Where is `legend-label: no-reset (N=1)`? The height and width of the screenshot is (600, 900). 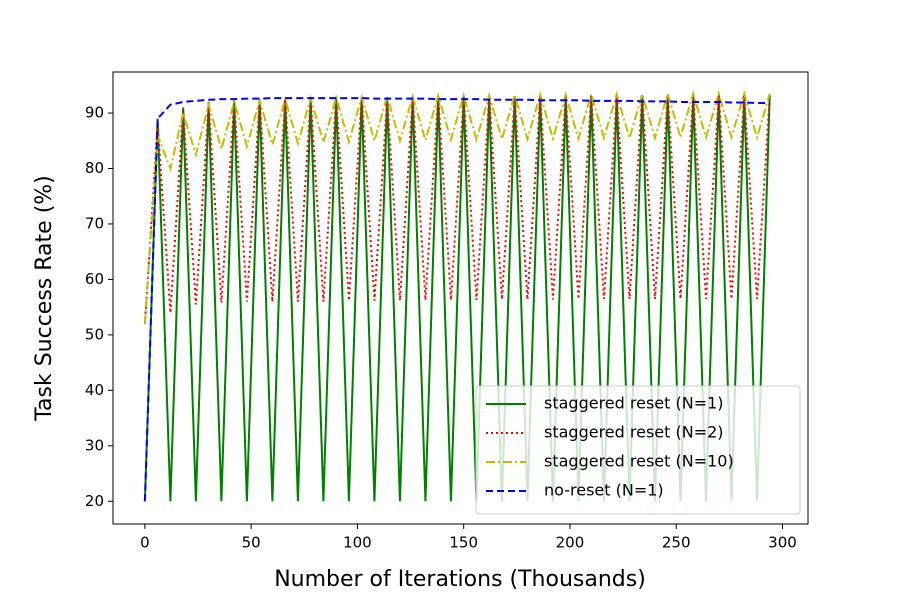 legend-label: no-reset (N=1) is located at coordinates (604, 490).